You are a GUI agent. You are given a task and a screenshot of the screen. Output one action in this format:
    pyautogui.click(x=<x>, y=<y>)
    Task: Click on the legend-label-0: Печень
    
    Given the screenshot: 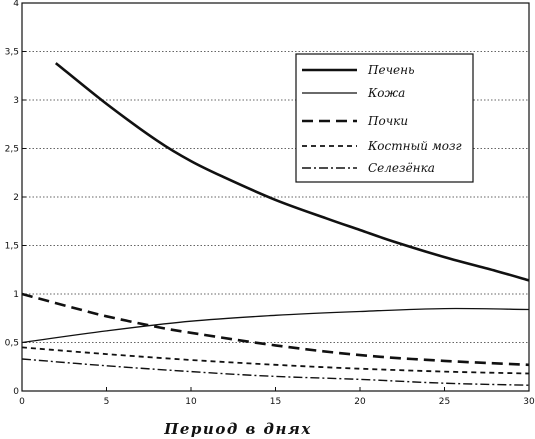 What is the action you would take?
    pyautogui.click(x=391, y=70)
    